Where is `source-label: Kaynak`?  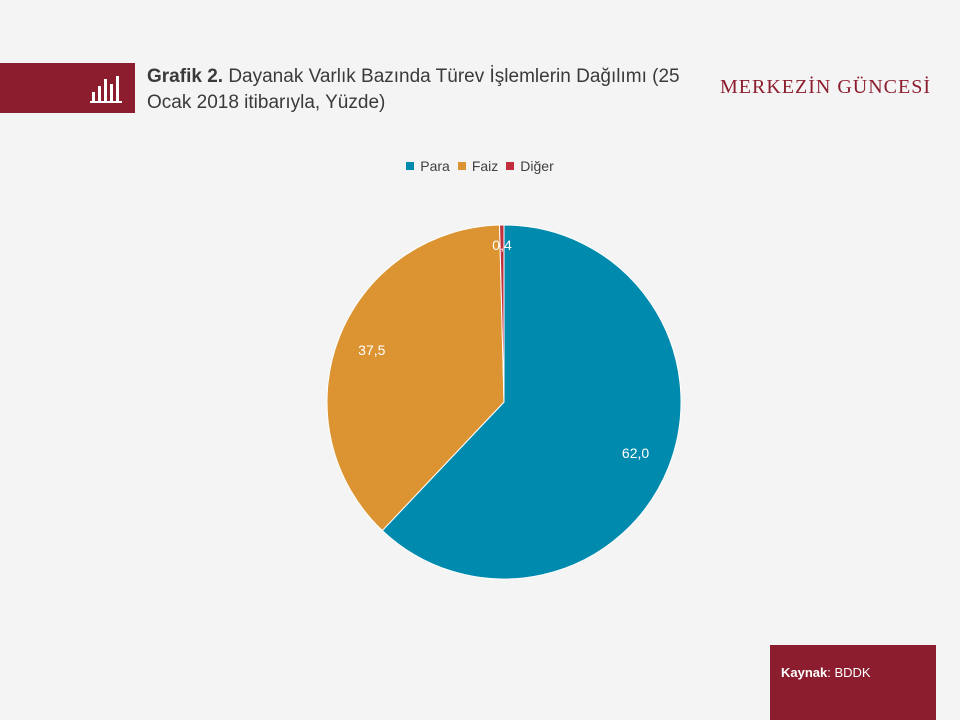
source-label: Kaynak is located at coordinates (804, 672).